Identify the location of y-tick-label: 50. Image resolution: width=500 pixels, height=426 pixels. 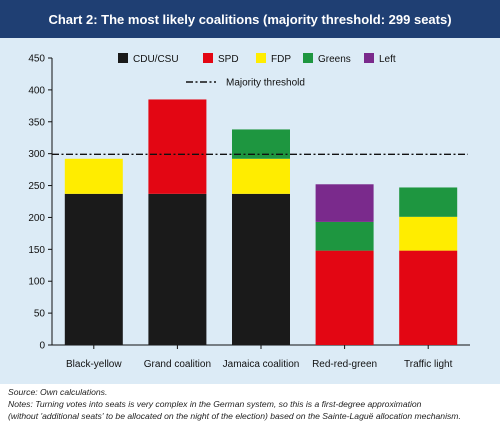
(40, 314).